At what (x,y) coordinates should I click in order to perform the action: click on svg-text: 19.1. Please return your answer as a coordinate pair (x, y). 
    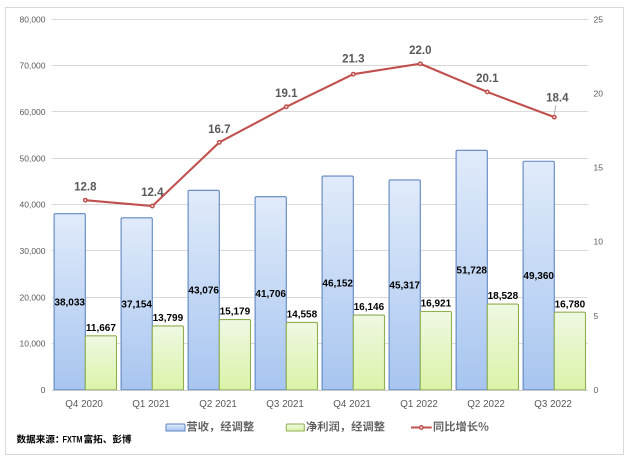
    Looking at the image, I should click on (286, 94).